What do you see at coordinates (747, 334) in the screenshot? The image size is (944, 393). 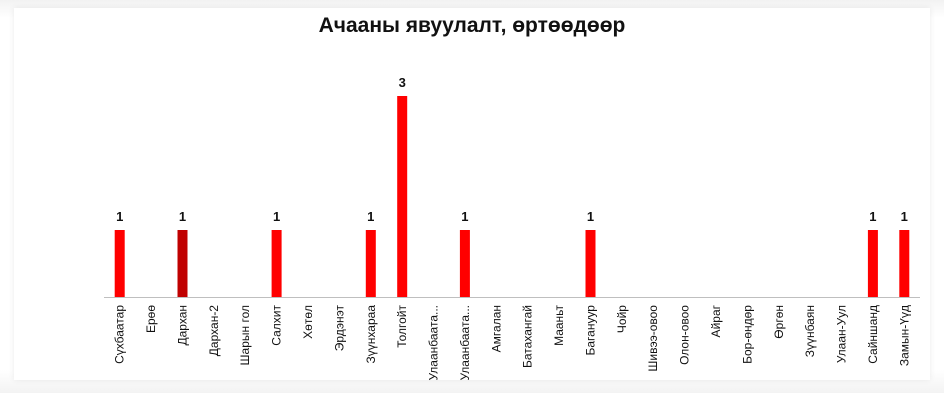 I see `x-tick-label-20: Бор-өндөр` at bounding box center [747, 334].